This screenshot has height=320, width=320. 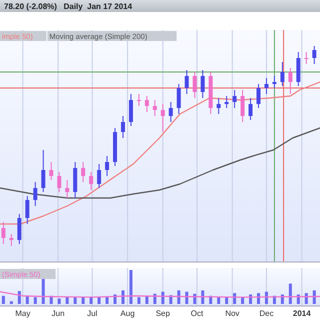 I want to click on x-tick-label: Jul, so click(x=92, y=313).